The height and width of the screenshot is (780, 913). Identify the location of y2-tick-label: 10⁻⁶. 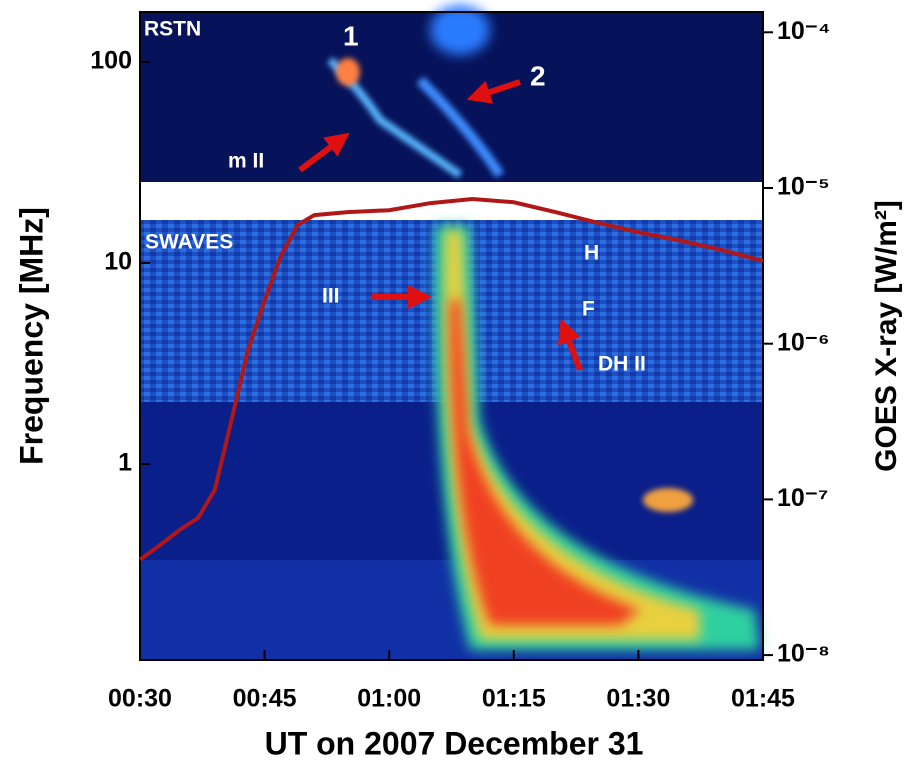
(803, 342).